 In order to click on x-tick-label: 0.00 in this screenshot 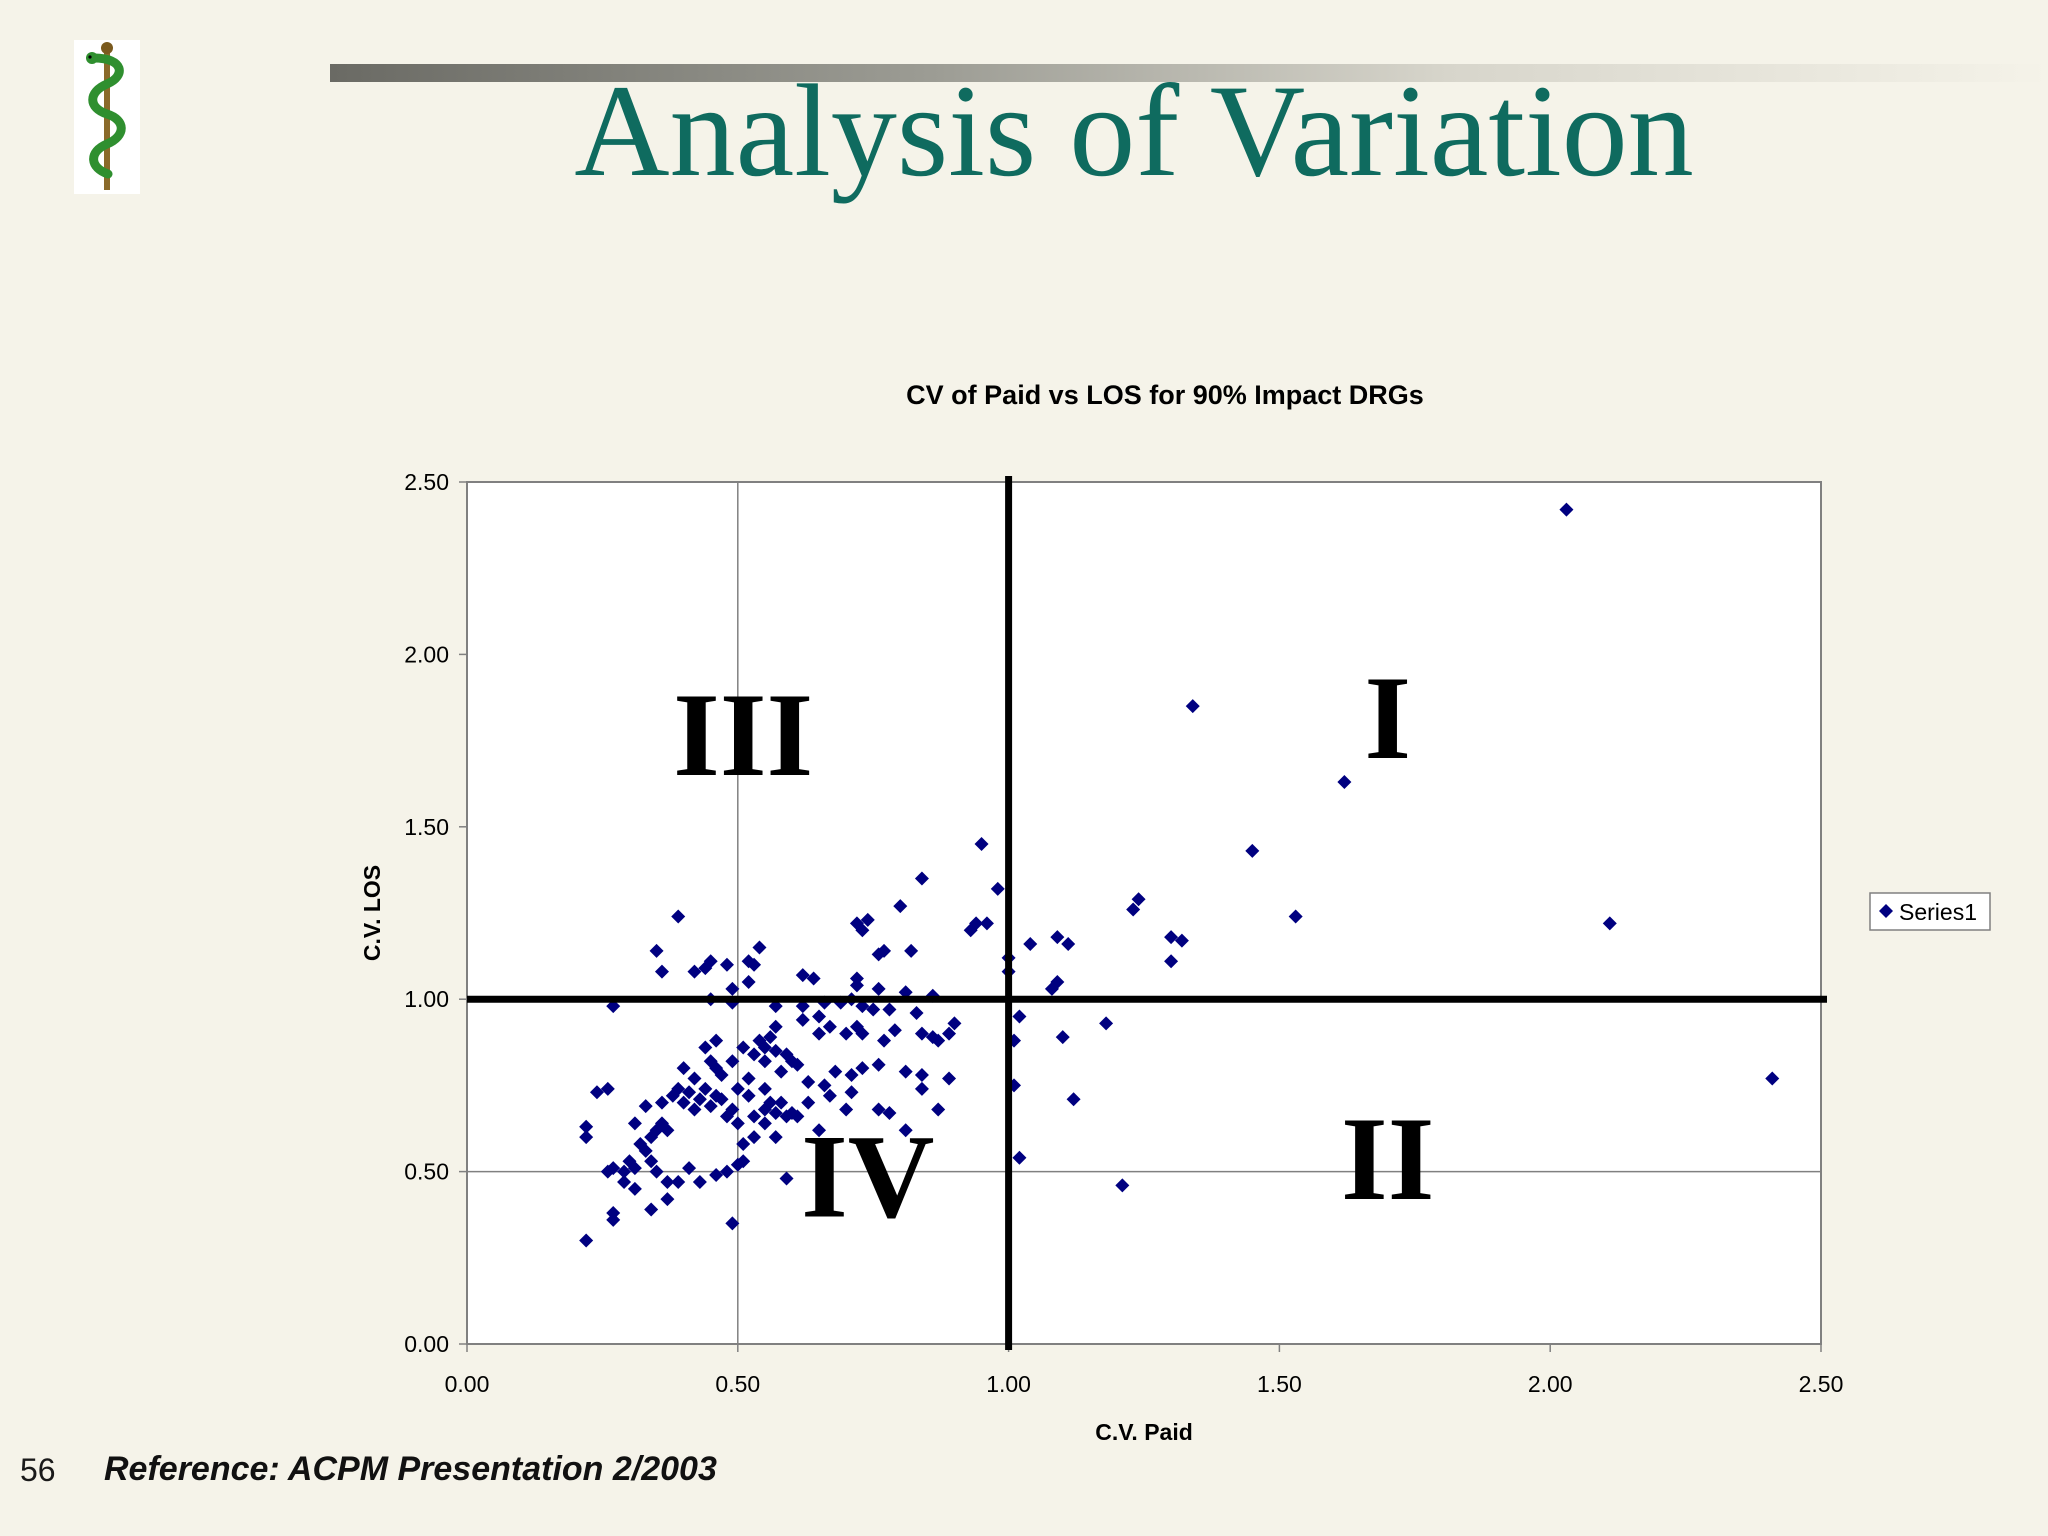, I will do `click(467, 1384)`.